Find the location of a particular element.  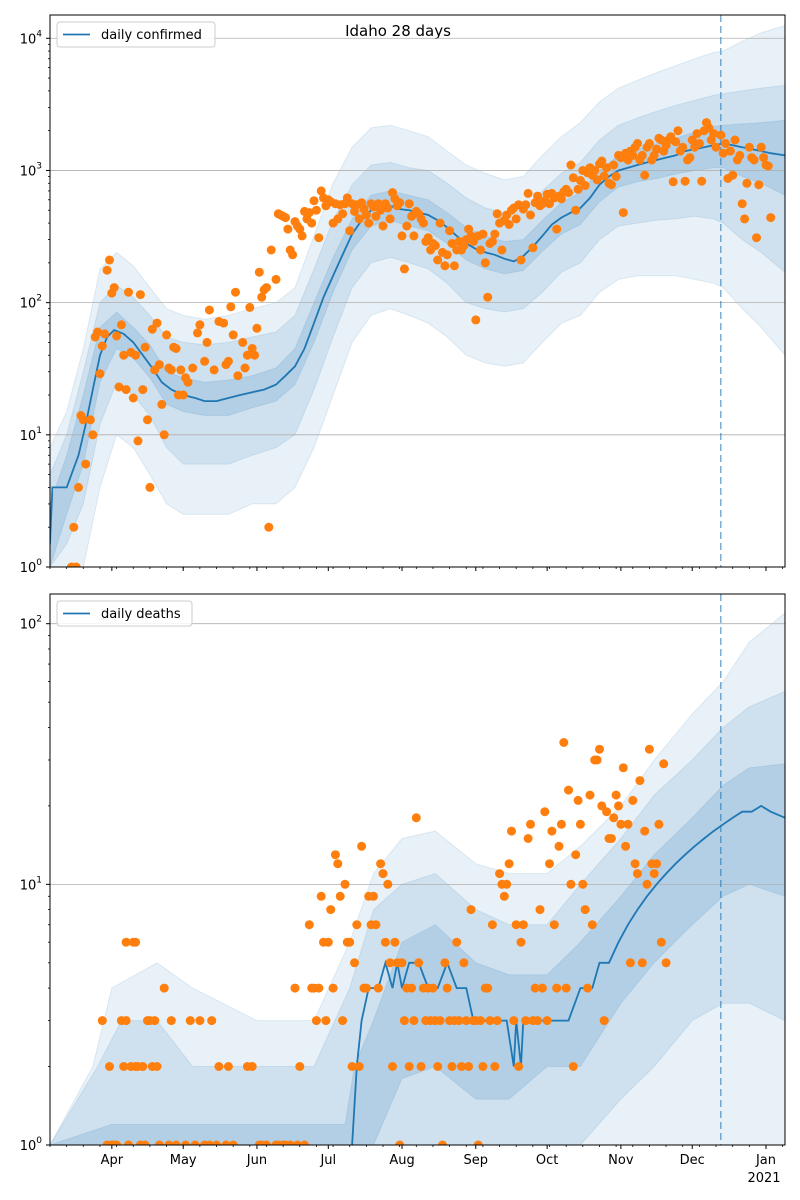

legend: daily confirmed is located at coordinates (136, 34).